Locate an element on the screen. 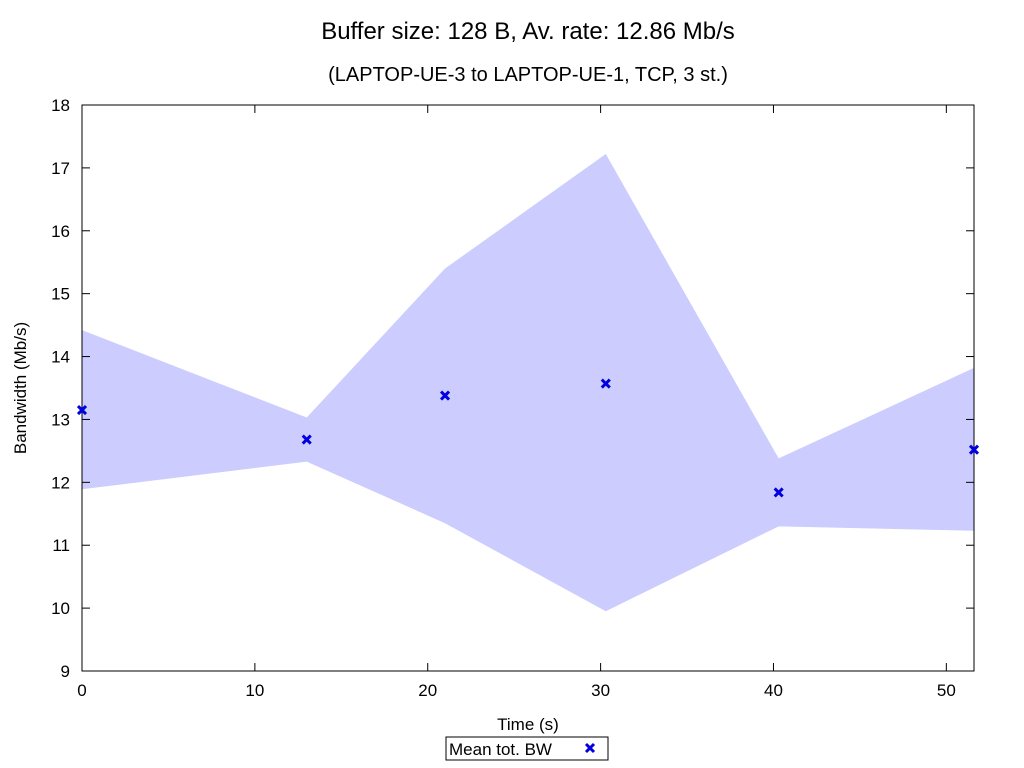  chart-subtitle: (LAPTOP-UE-3 to LAPTOP-UE-1, TCP, 3 st.) is located at coordinates (528, 75).